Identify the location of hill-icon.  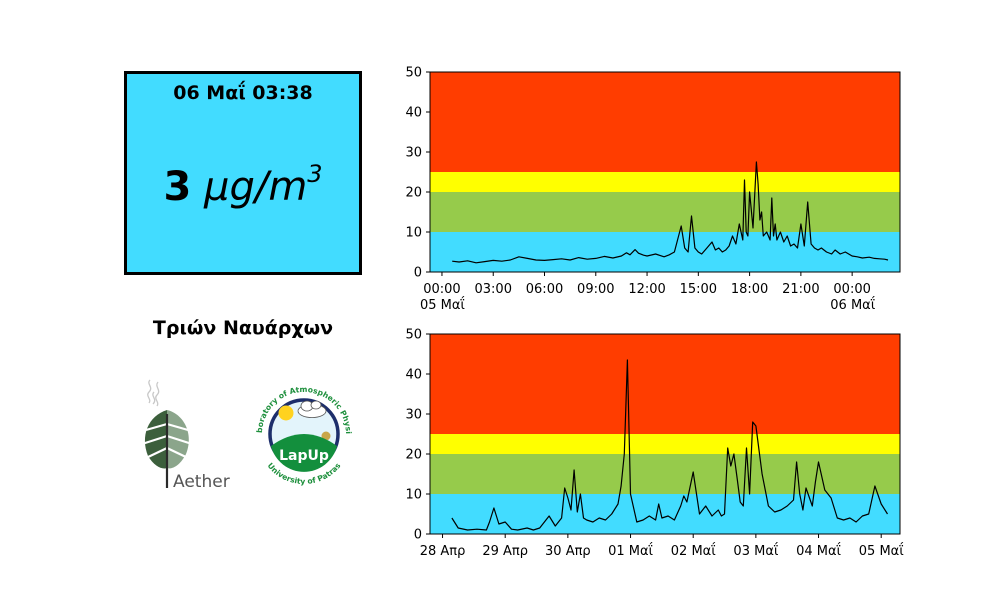
(304, 453).